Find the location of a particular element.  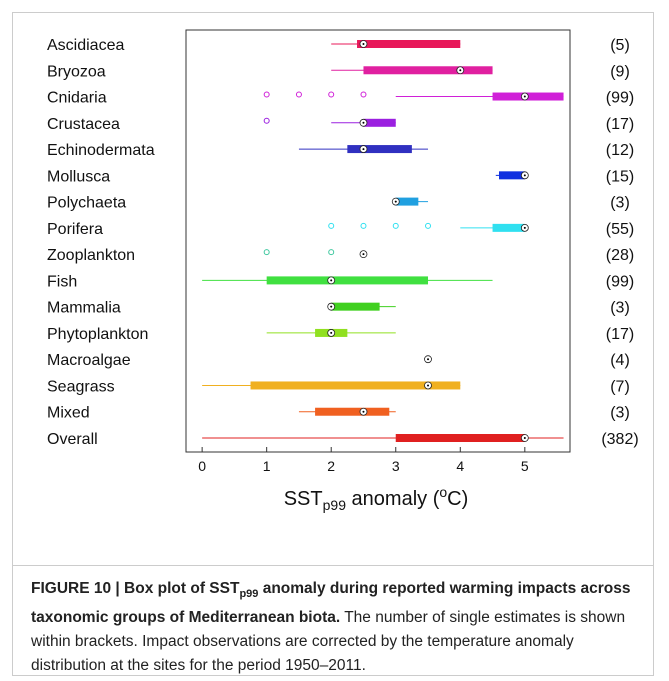

count-label: (9) is located at coordinates (620, 71).